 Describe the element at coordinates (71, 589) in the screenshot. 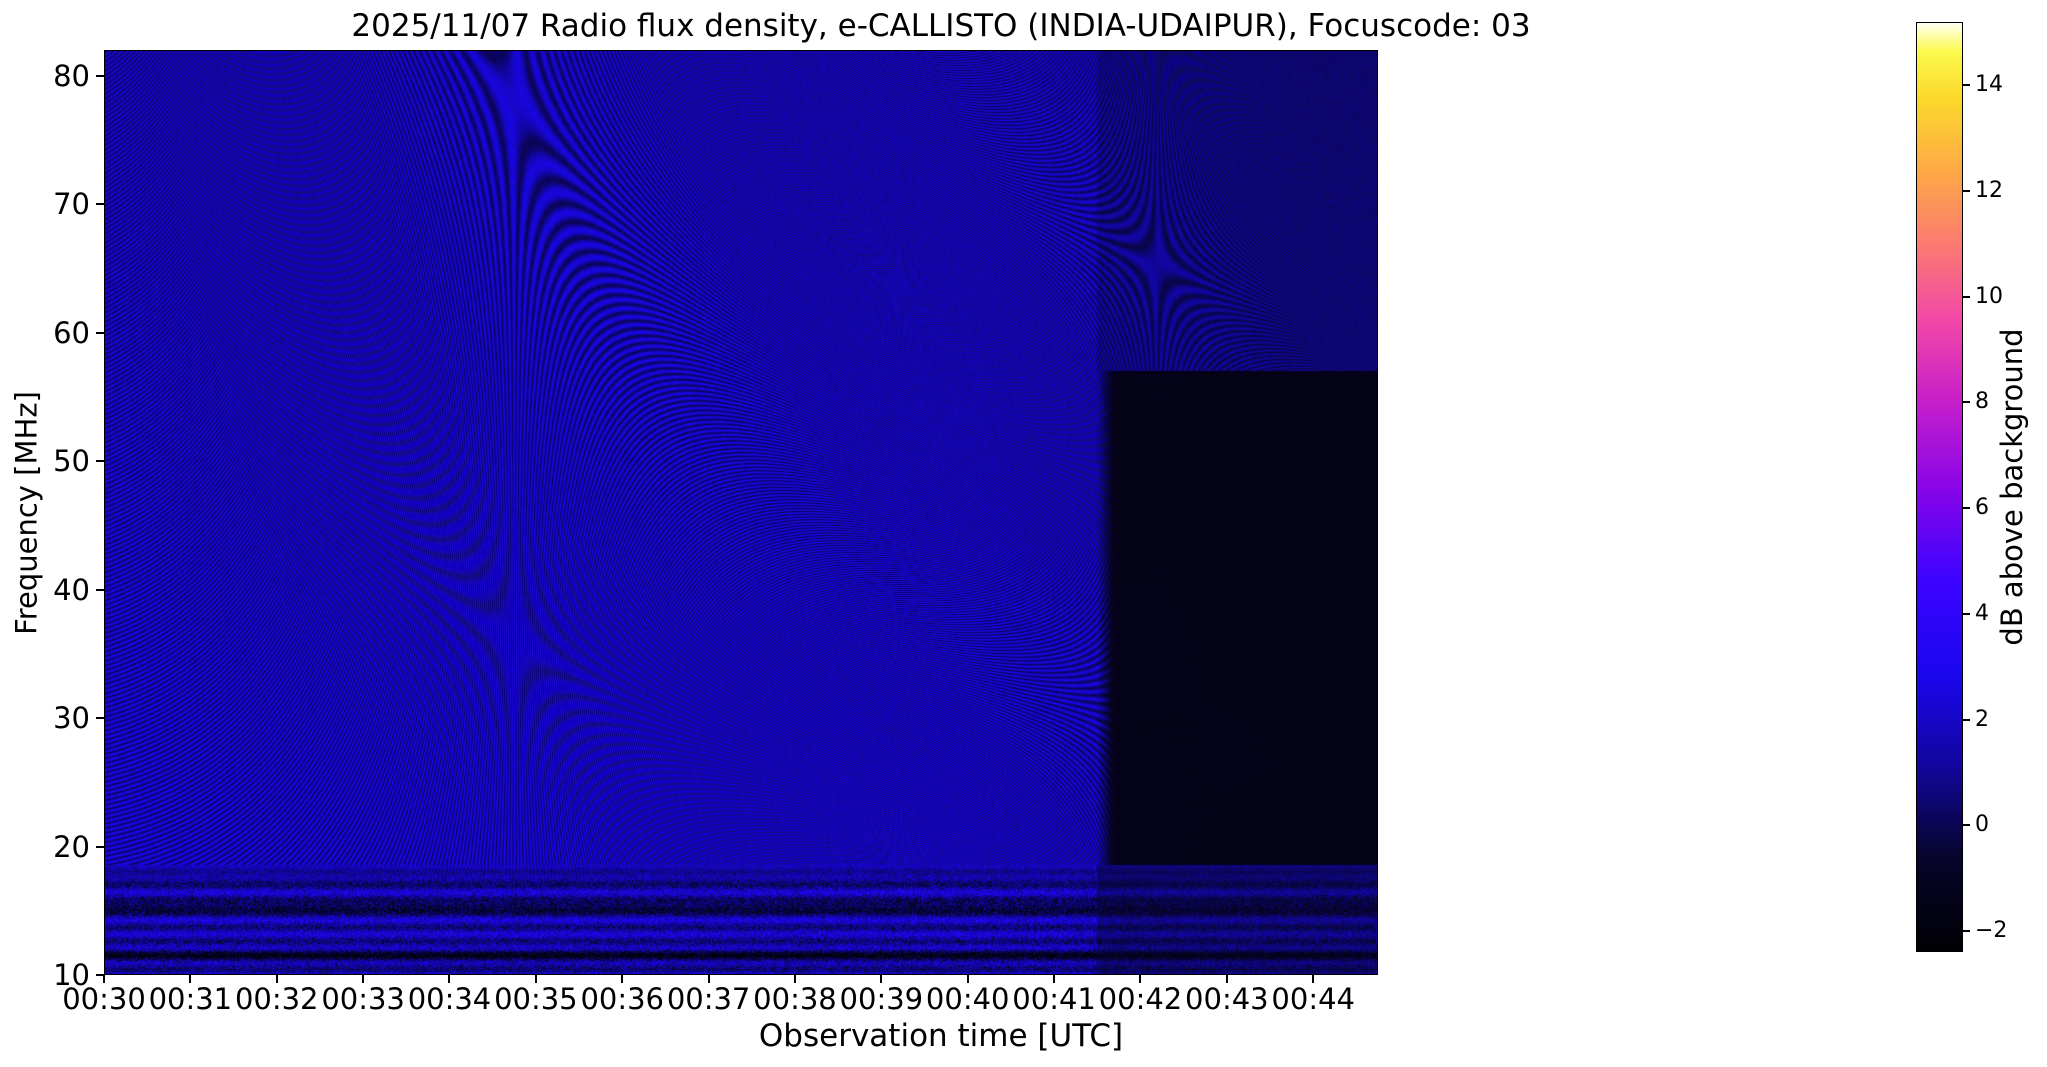

I see `y-tick-label: 40` at that location.